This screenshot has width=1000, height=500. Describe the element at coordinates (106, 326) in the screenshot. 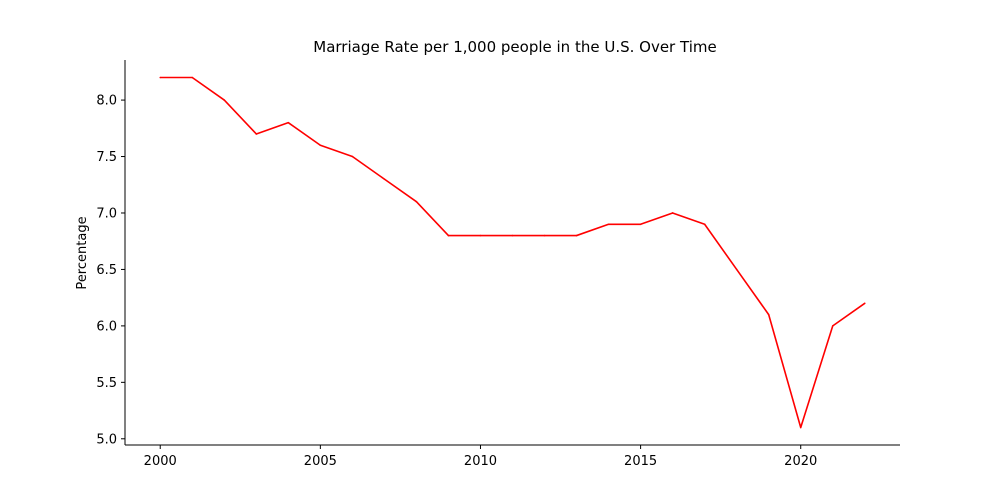

I see `y-tick-label: 6.0` at that location.